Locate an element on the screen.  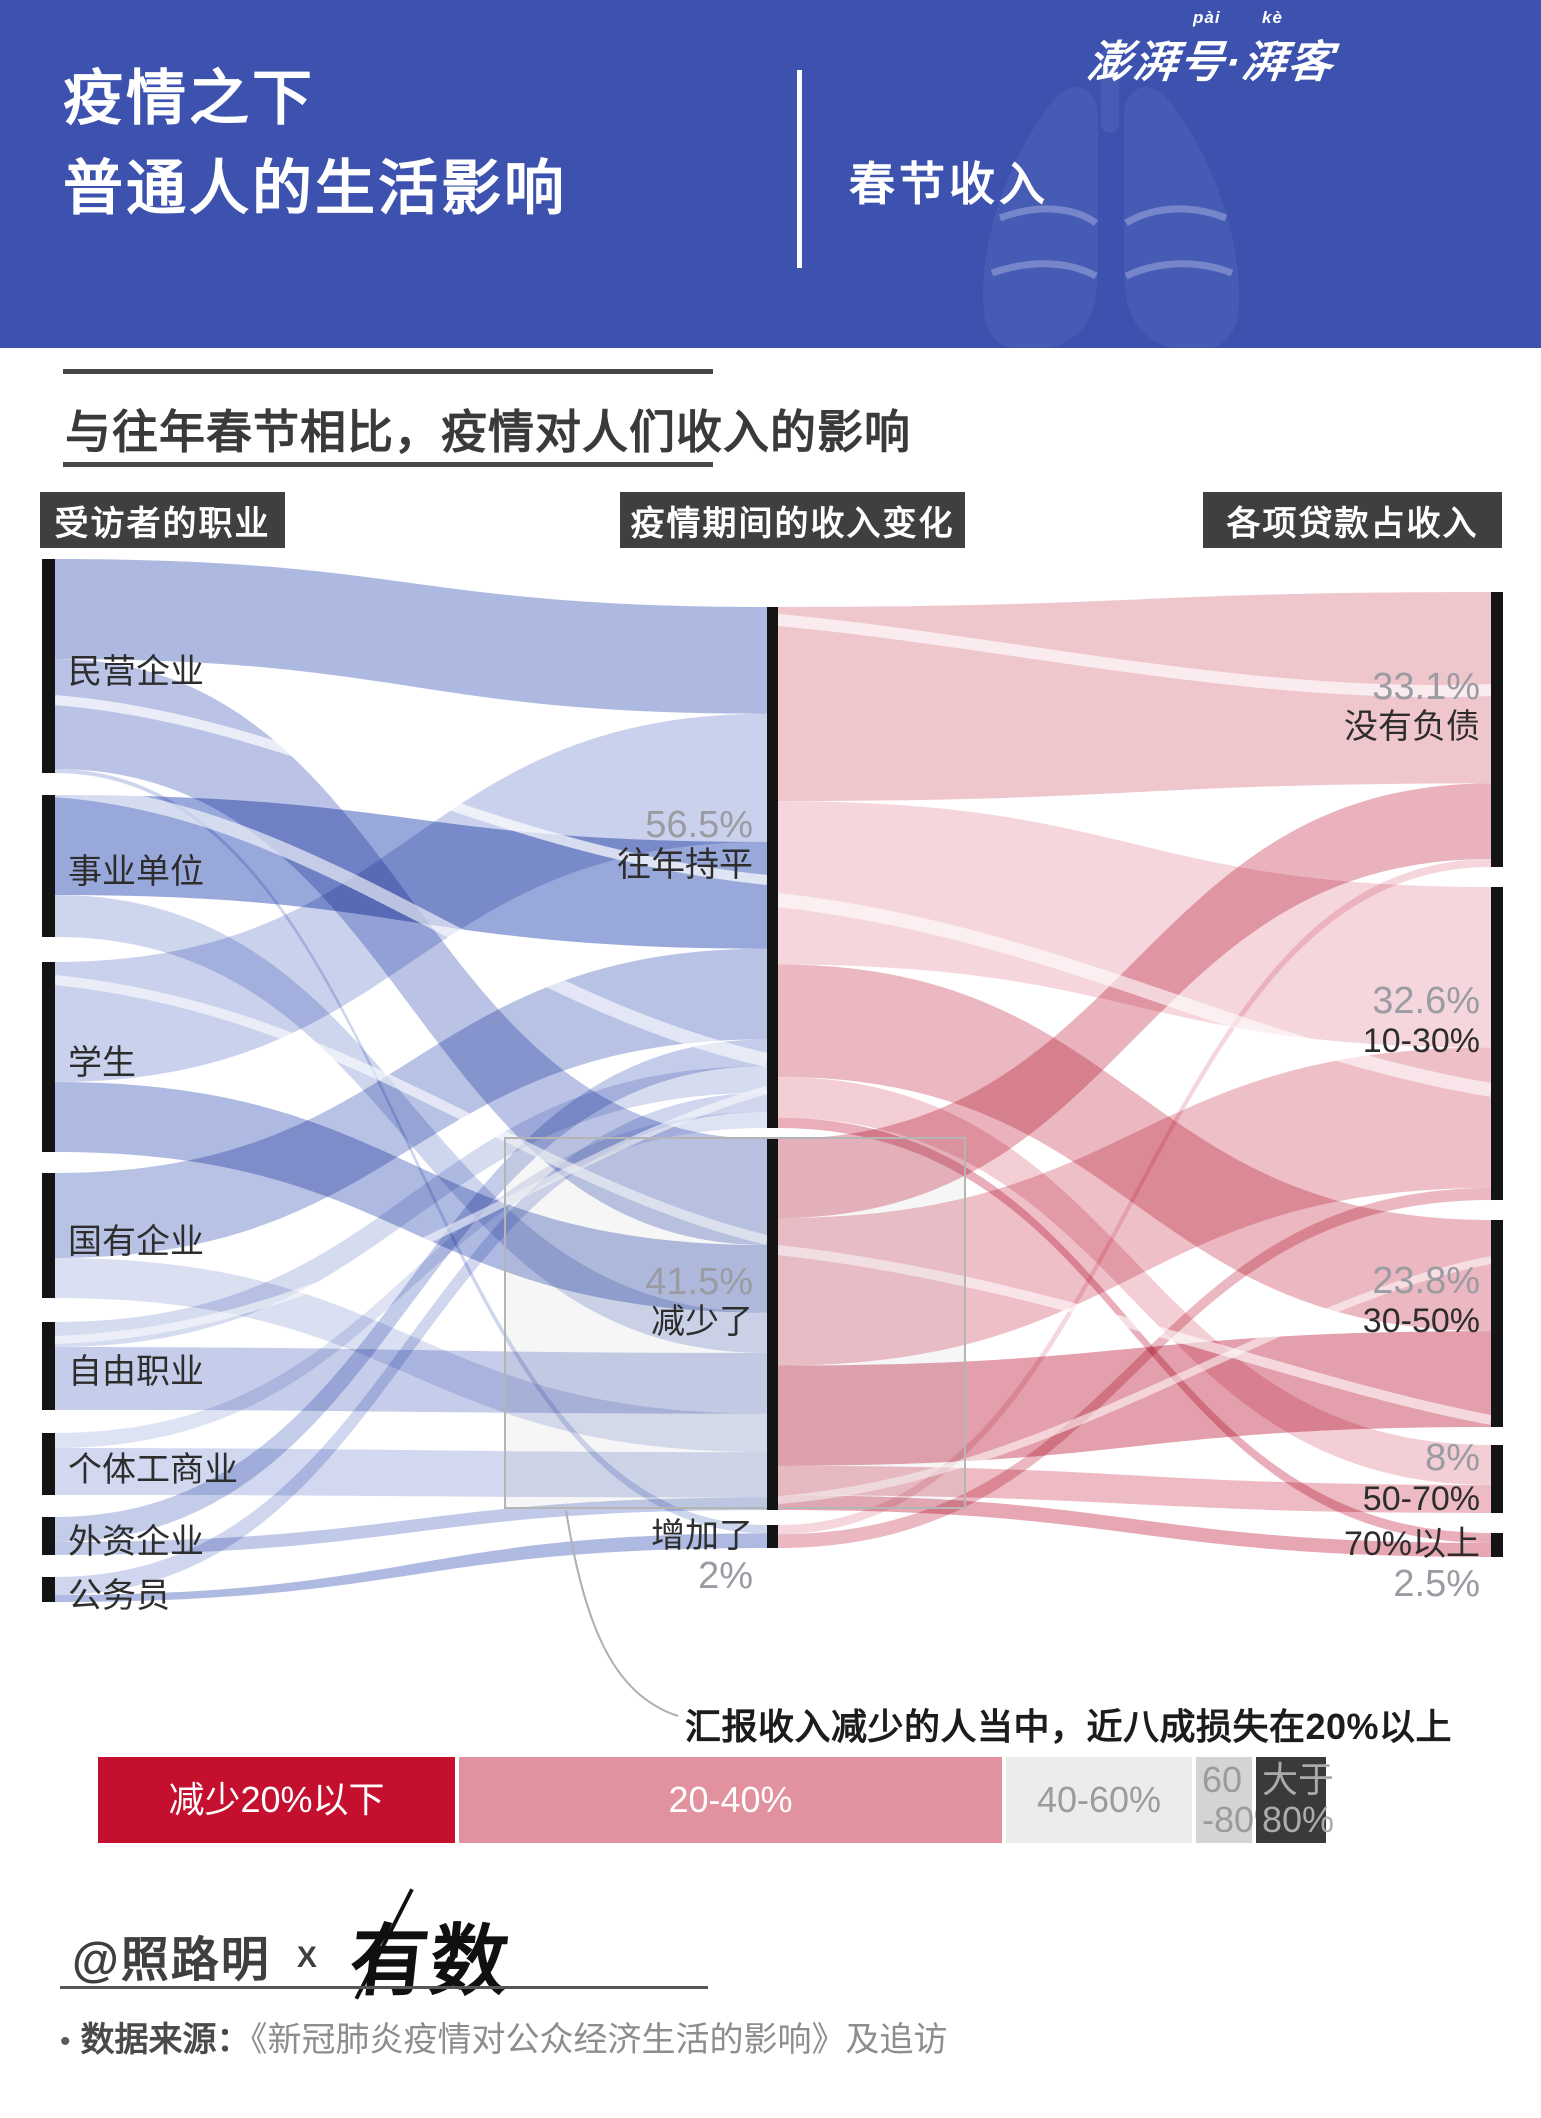
node-label-L4: 国有企业 is located at coordinates (136, 1241).